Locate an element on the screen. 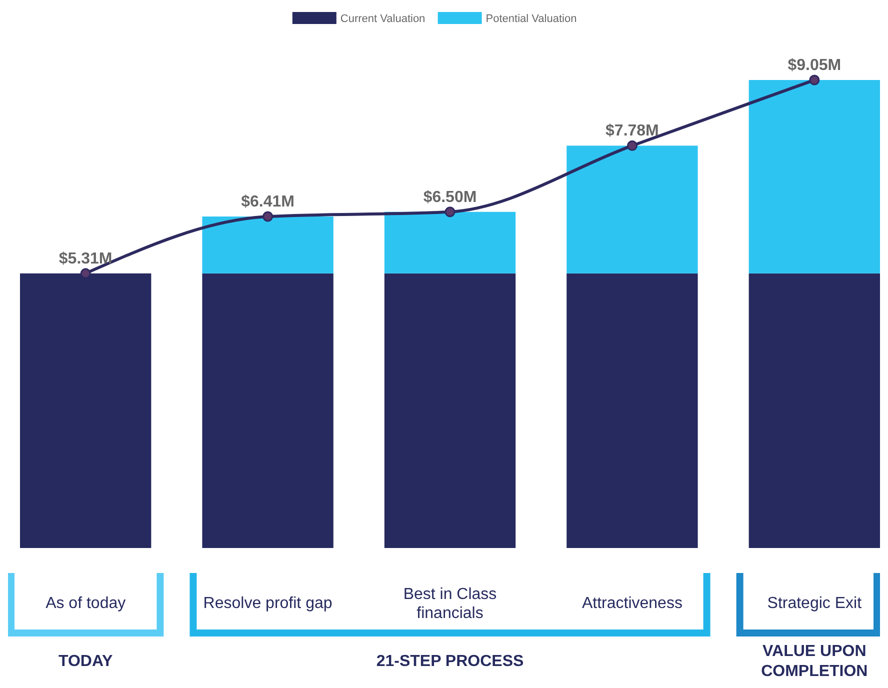 This screenshot has height=688, width=888. data-label: $7.78M is located at coordinates (632, 131).